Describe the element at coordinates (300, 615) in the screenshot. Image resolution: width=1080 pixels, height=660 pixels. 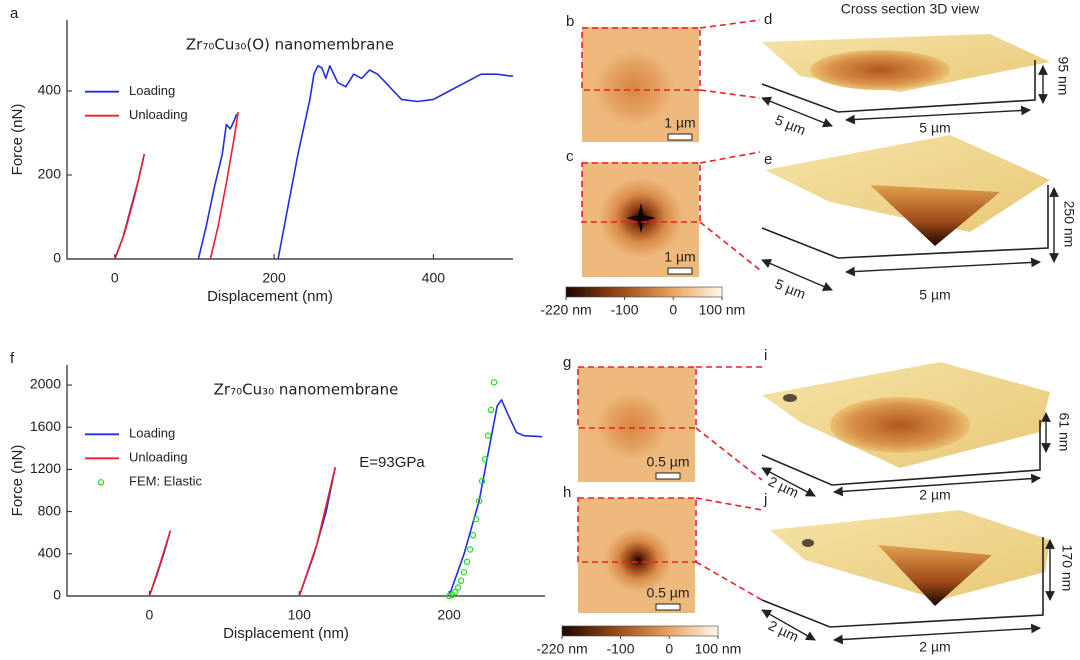
I see `x-tick-label: 100` at that location.